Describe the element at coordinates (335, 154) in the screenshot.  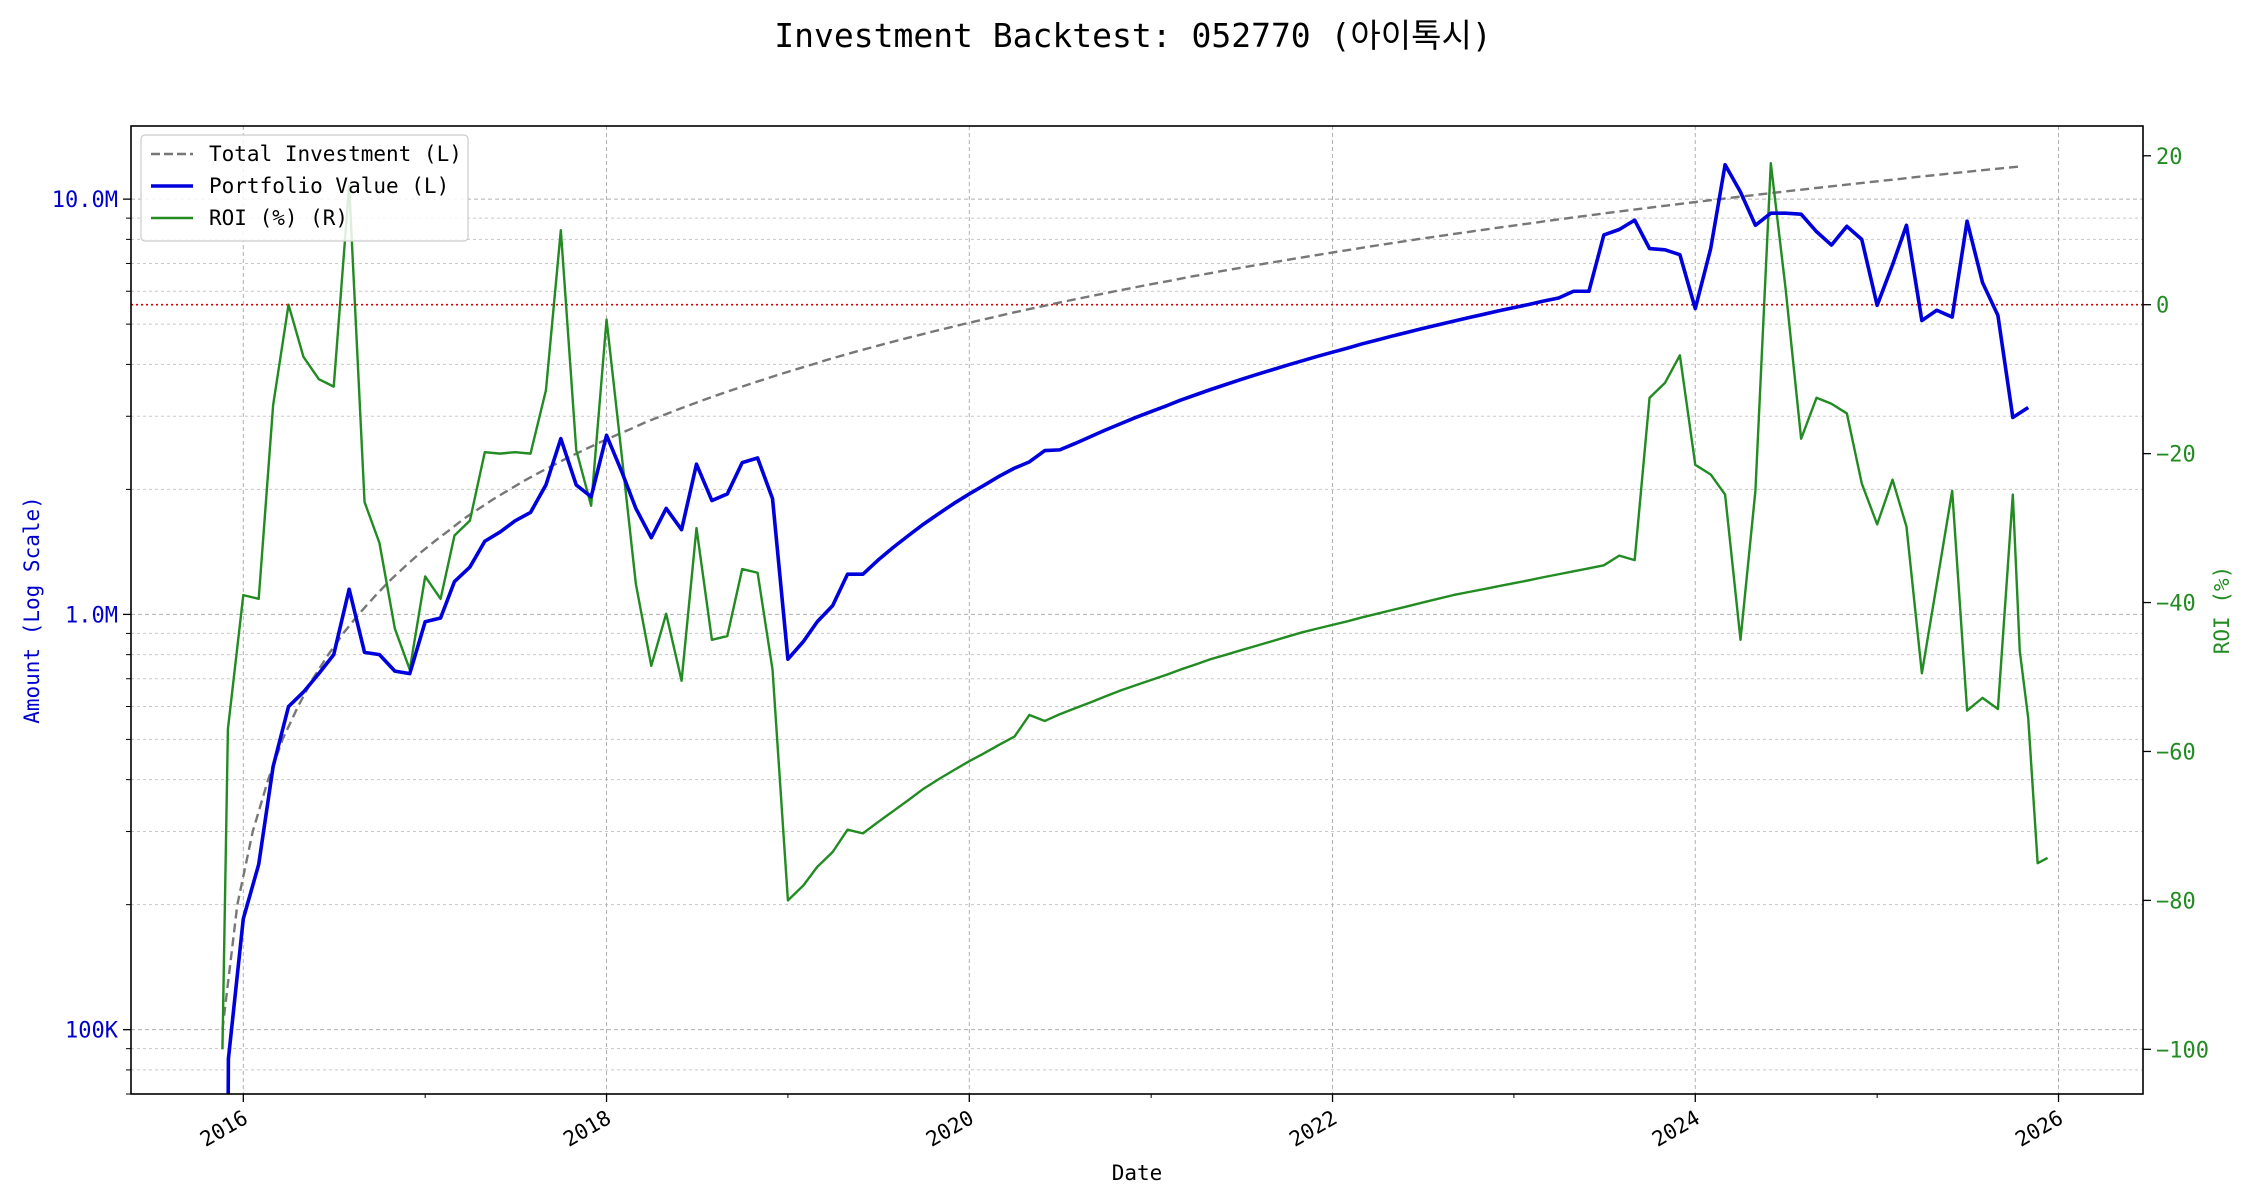
I see `legend-label-total-investment: Total Investment (L)` at that location.